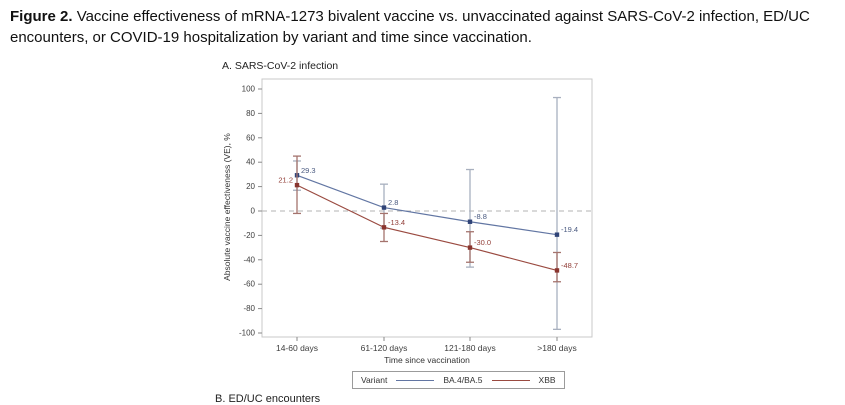 The height and width of the screenshot is (405, 845). I want to click on legend-title: Variant, so click(374, 380).